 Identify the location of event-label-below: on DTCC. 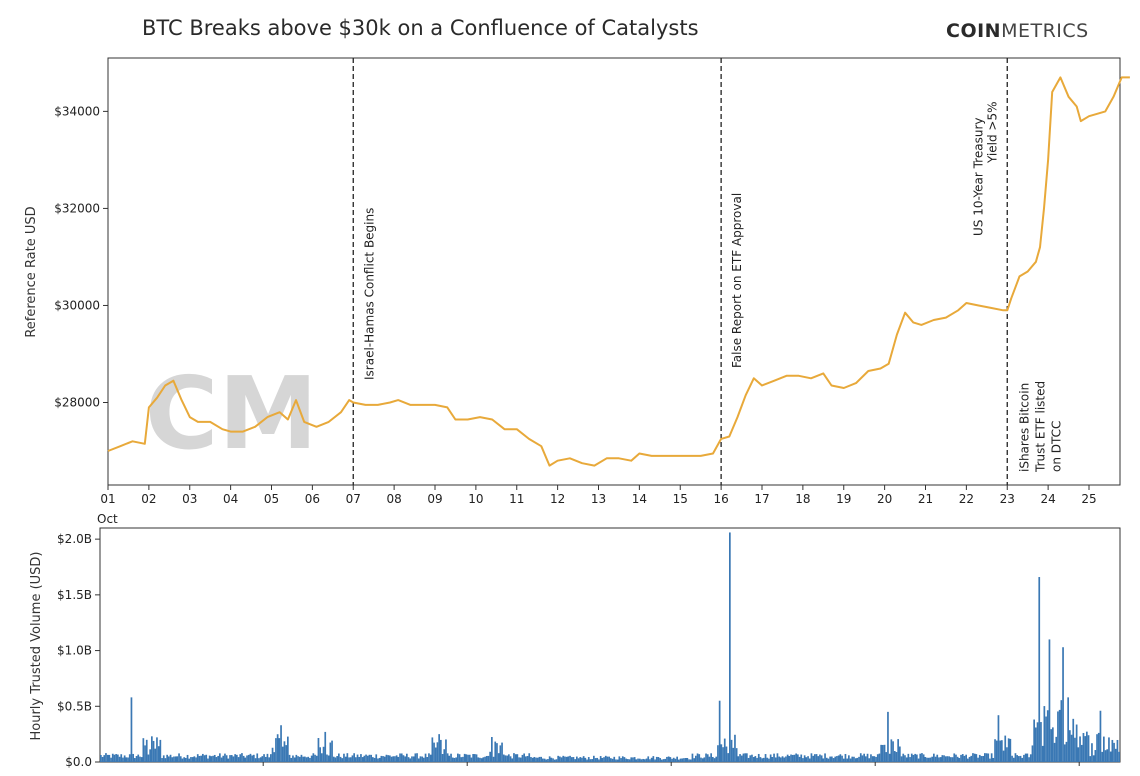
(1056, 446).